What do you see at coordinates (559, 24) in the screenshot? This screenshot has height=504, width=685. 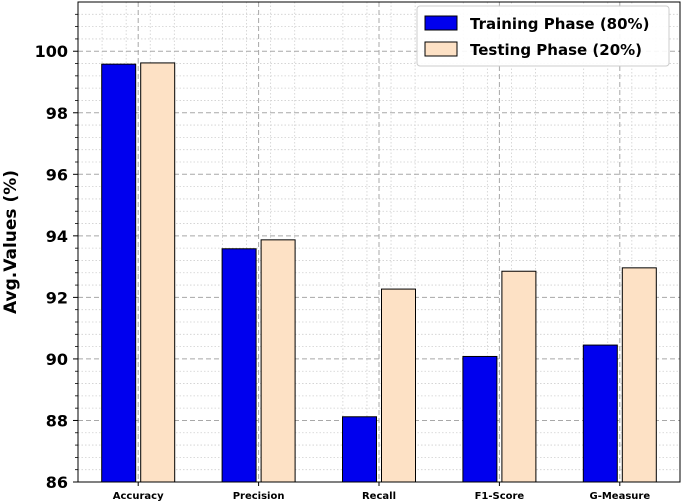 I see `legend-label: Training Phase (80%)` at bounding box center [559, 24].